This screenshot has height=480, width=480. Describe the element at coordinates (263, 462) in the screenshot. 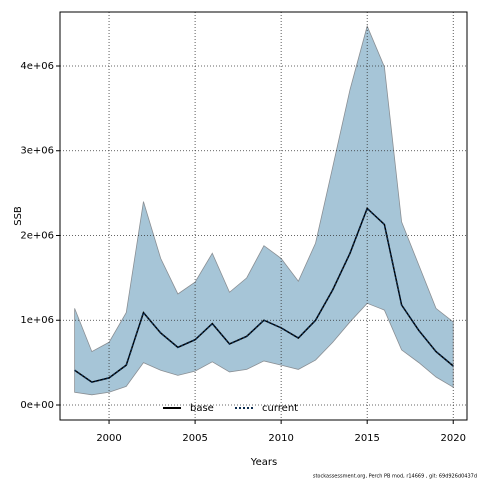

I see `x-axis-label: Years` at that location.